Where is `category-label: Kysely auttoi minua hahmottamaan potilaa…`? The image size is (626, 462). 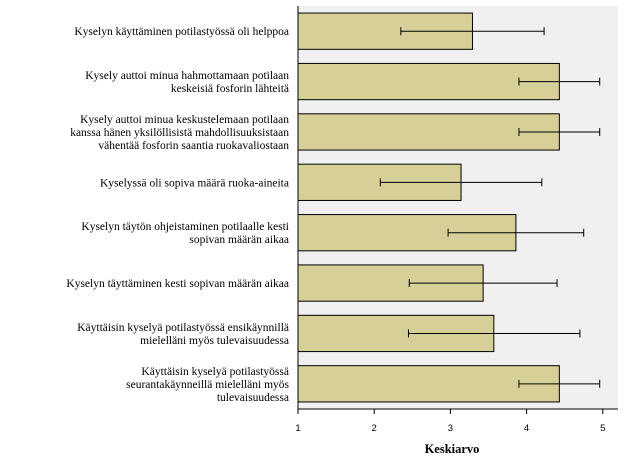
category-label: Kysely auttoi minua hahmottamaan potilaa… is located at coordinates (187, 82).